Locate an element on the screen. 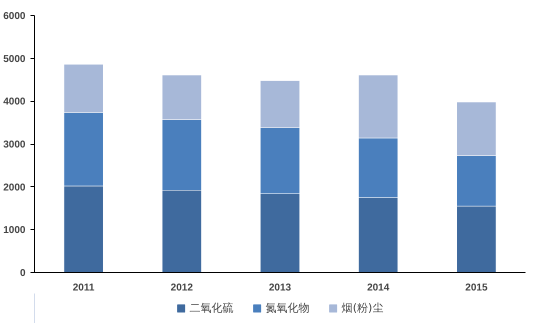 The height and width of the screenshot is (323, 545). y-tick-label: 2000 is located at coordinates (14, 188).